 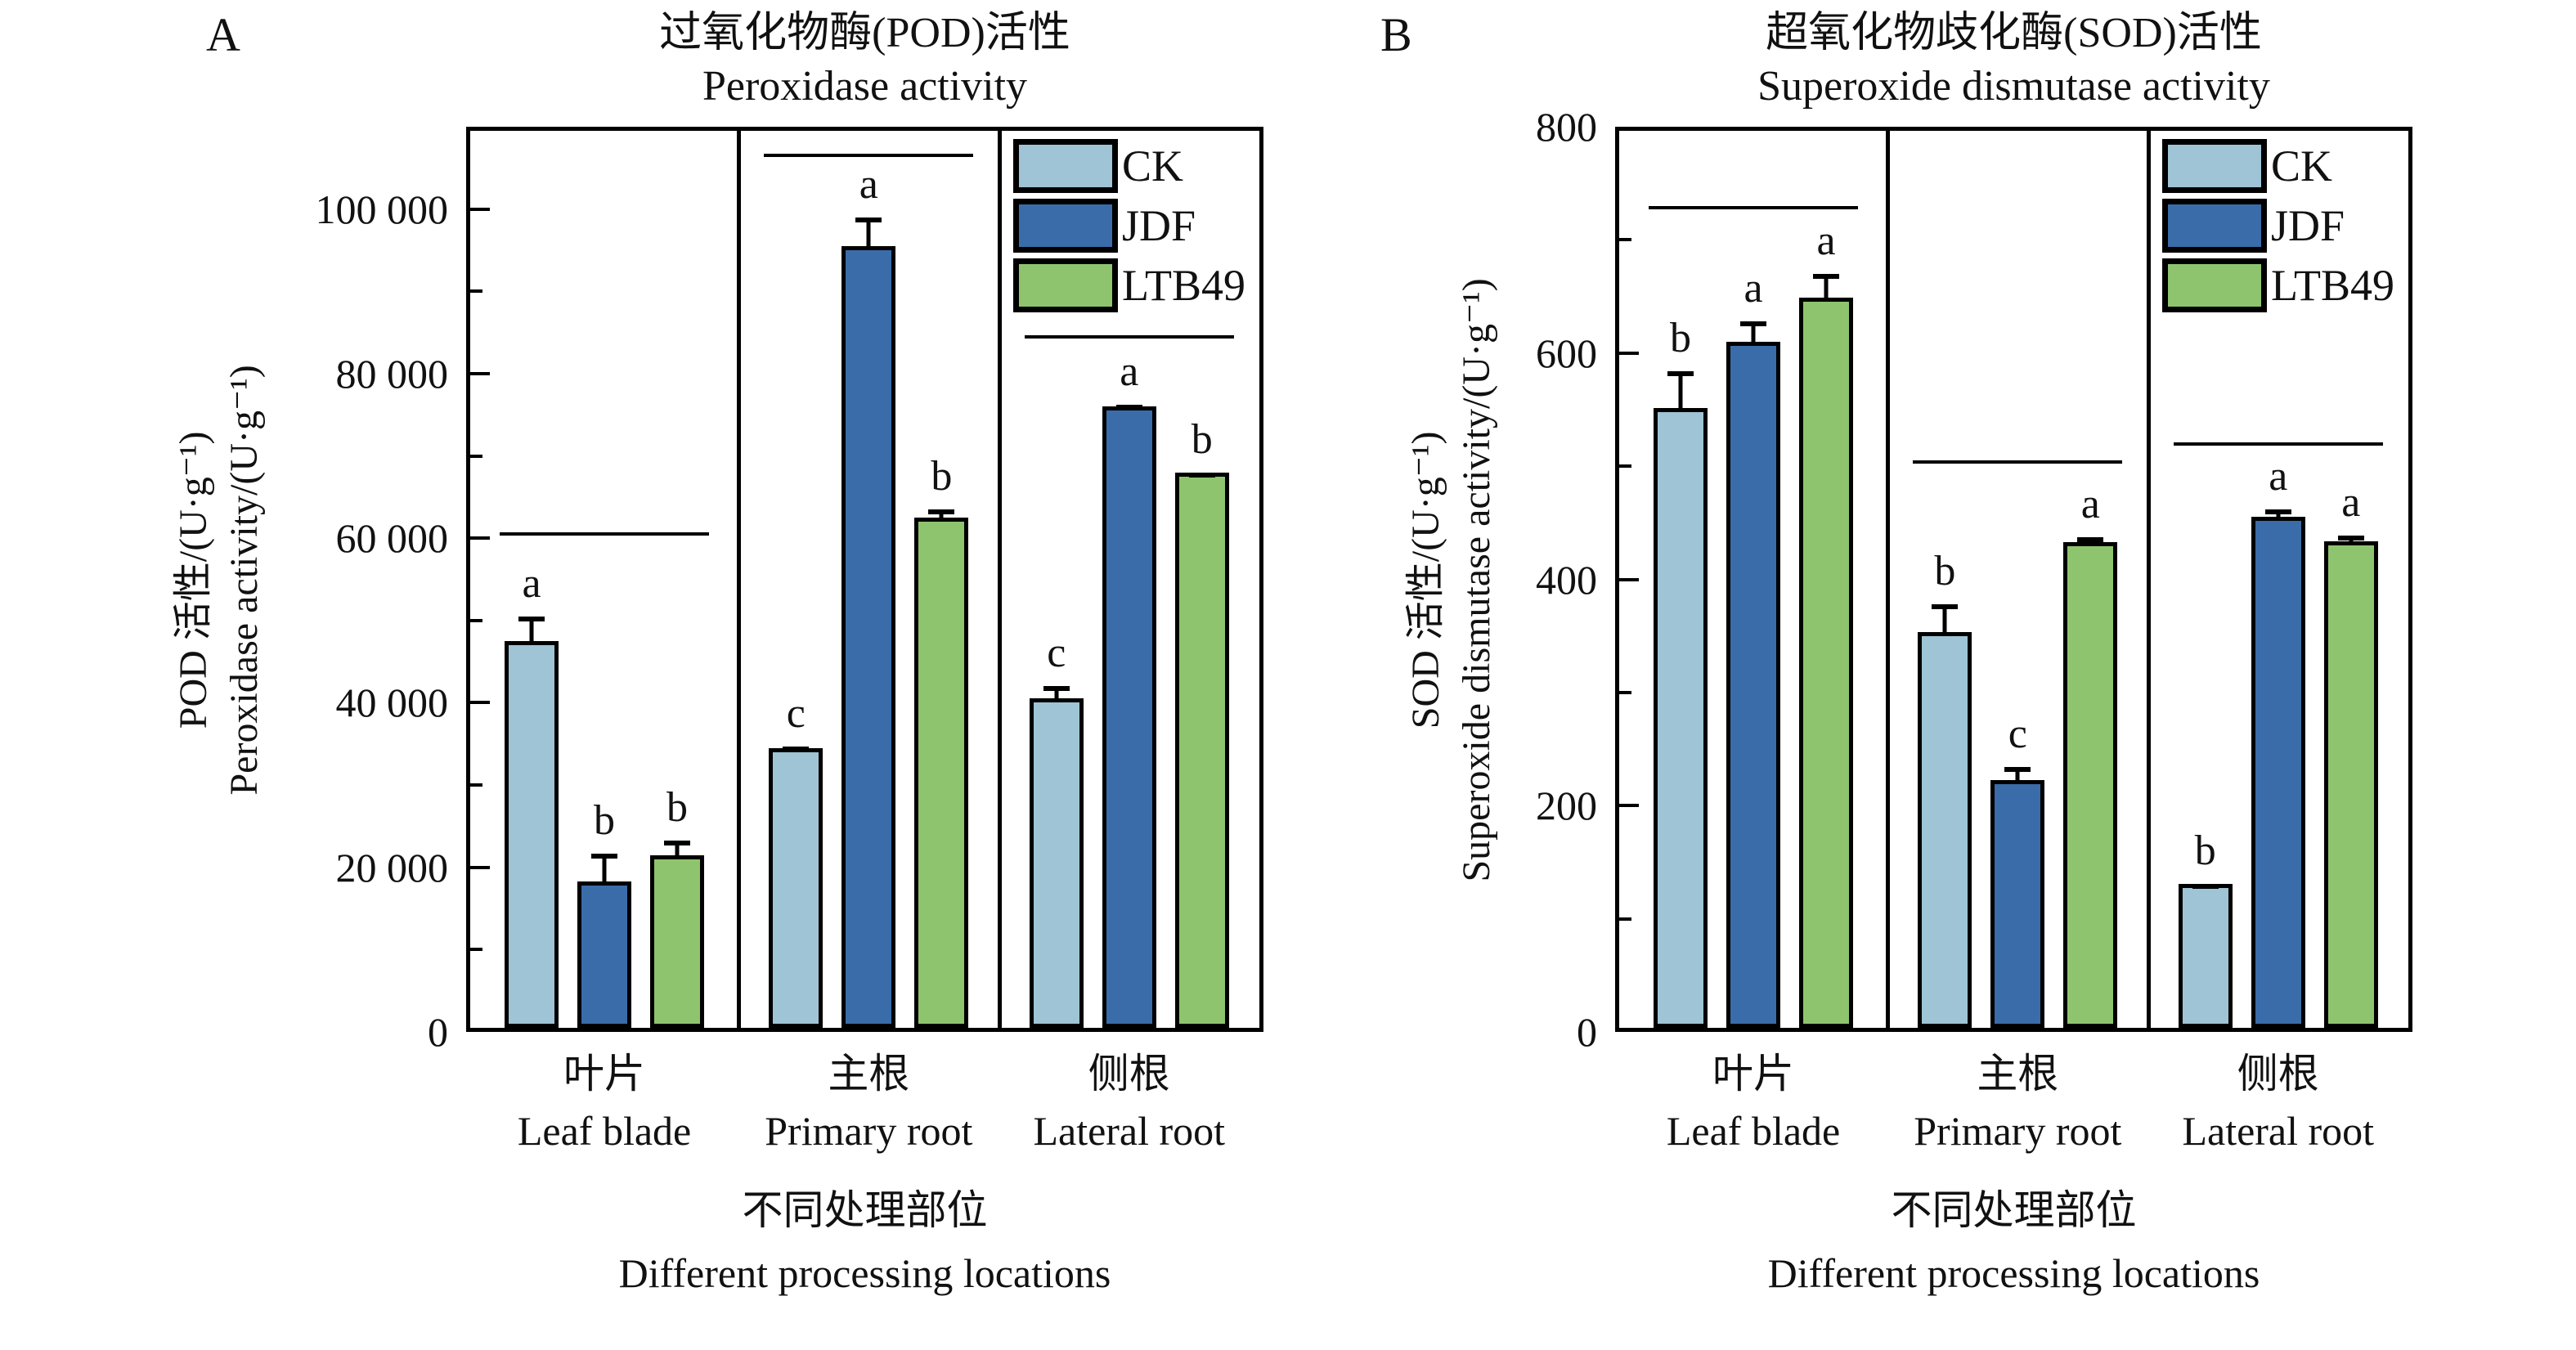 What do you see at coordinates (392, 867) in the screenshot?
I see `y-tick-label: 20 000` at bounding box center [392, 867].